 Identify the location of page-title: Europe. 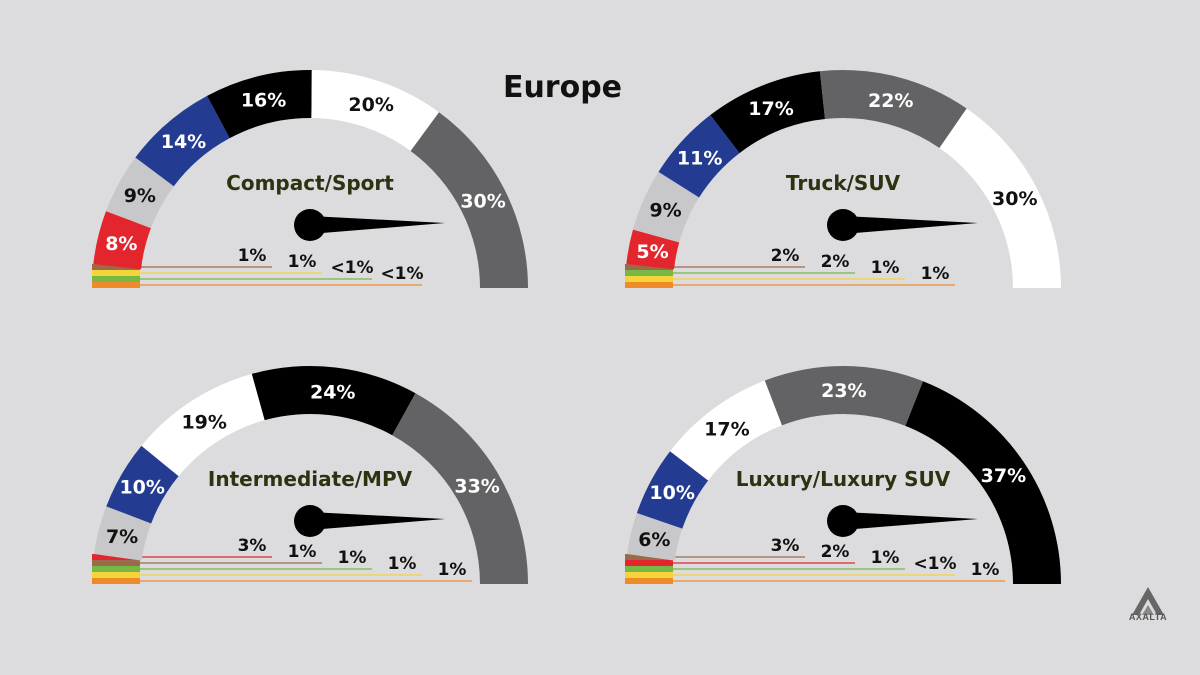
(562, 87).